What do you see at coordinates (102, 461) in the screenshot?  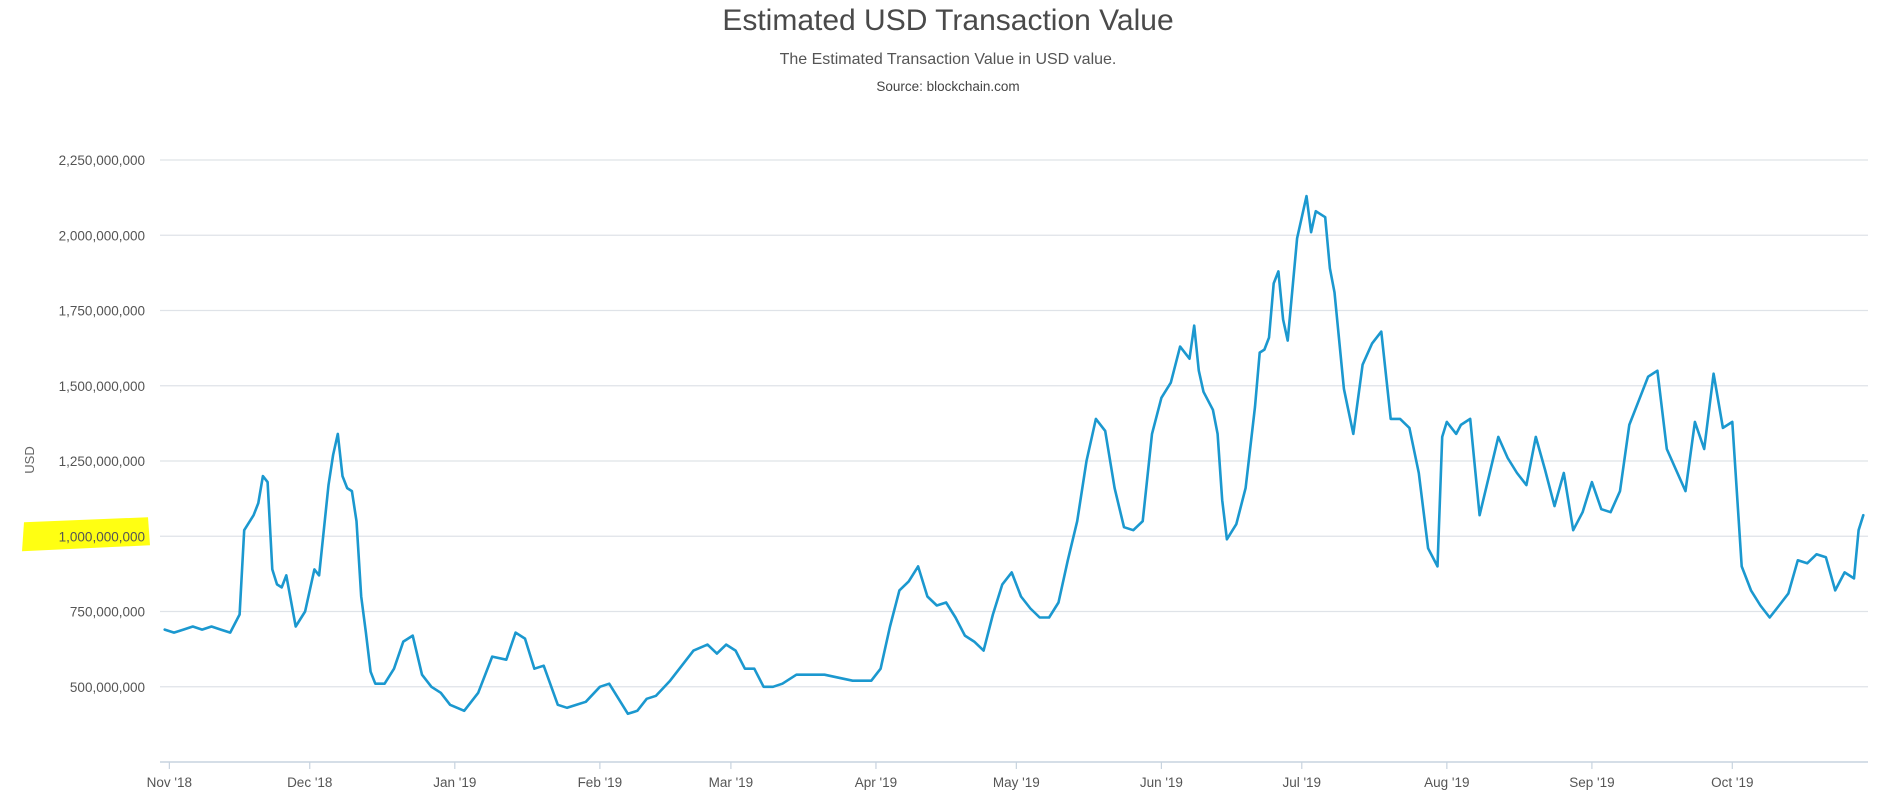 I see `y-tick-label: 1,250,000,000` at bounding box center [102, 461].